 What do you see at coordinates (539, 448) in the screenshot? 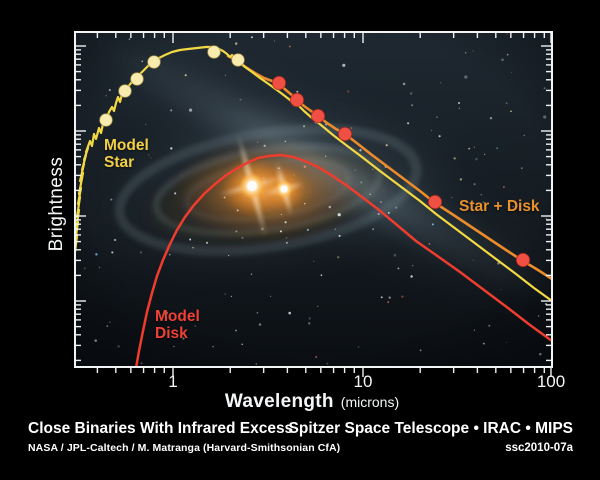
I see `caption-release-id: ssc2010-07a` at bounding box center [539, 448].